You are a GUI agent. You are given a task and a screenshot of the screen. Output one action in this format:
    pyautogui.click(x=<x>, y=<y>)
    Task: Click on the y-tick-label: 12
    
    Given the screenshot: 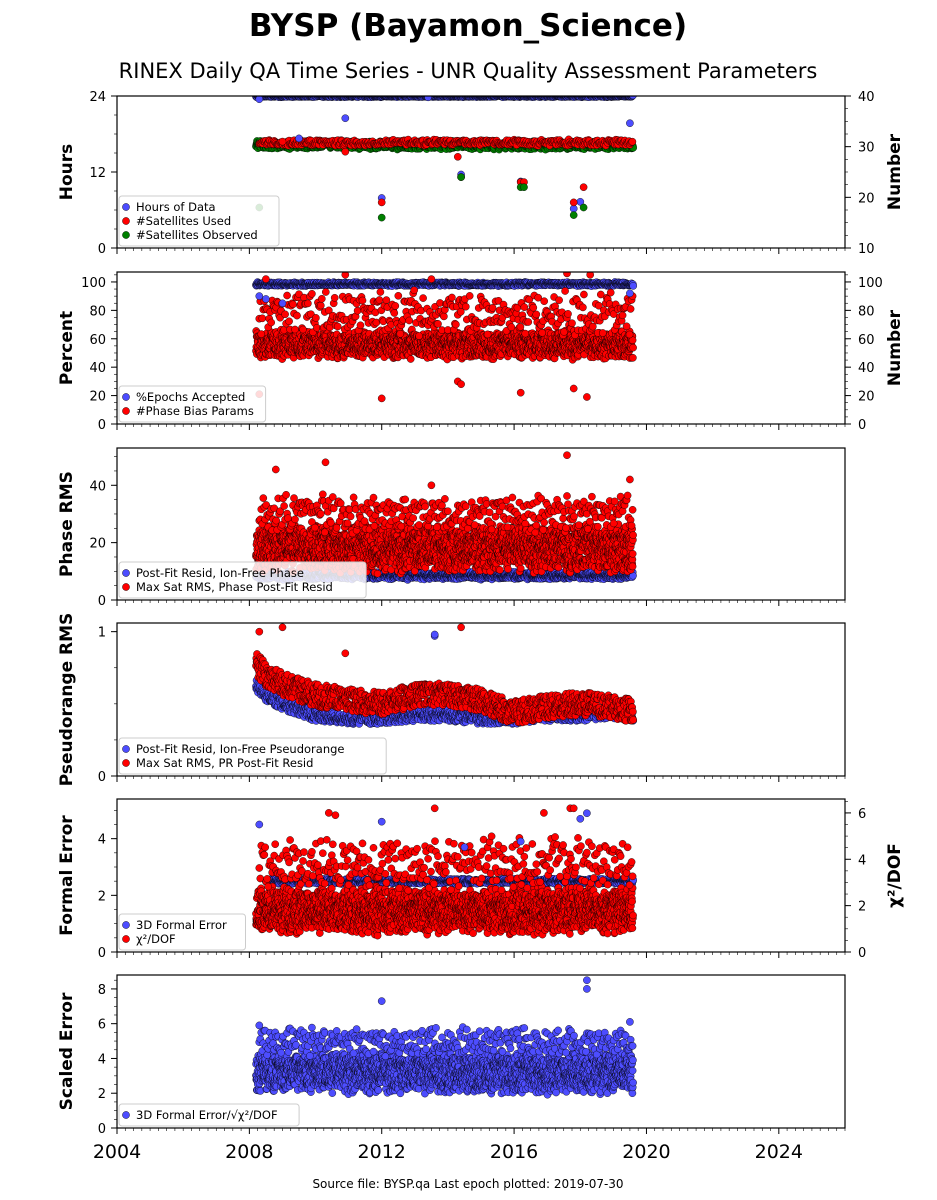 What is the action you would take?
    pyautogui.click(x=97, y=173)
    